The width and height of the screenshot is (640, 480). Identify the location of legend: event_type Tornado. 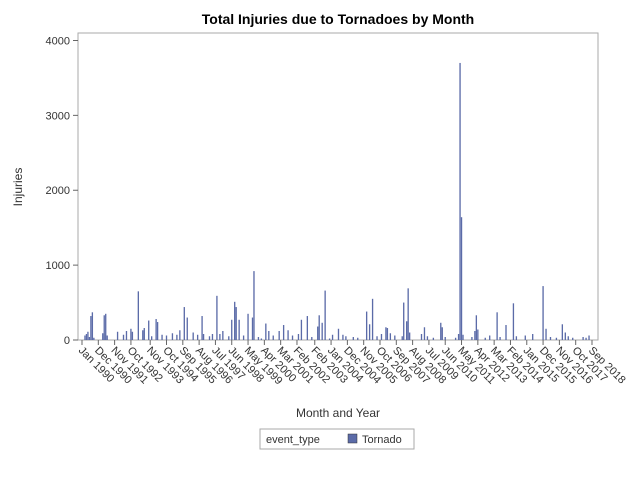
(337, 439).